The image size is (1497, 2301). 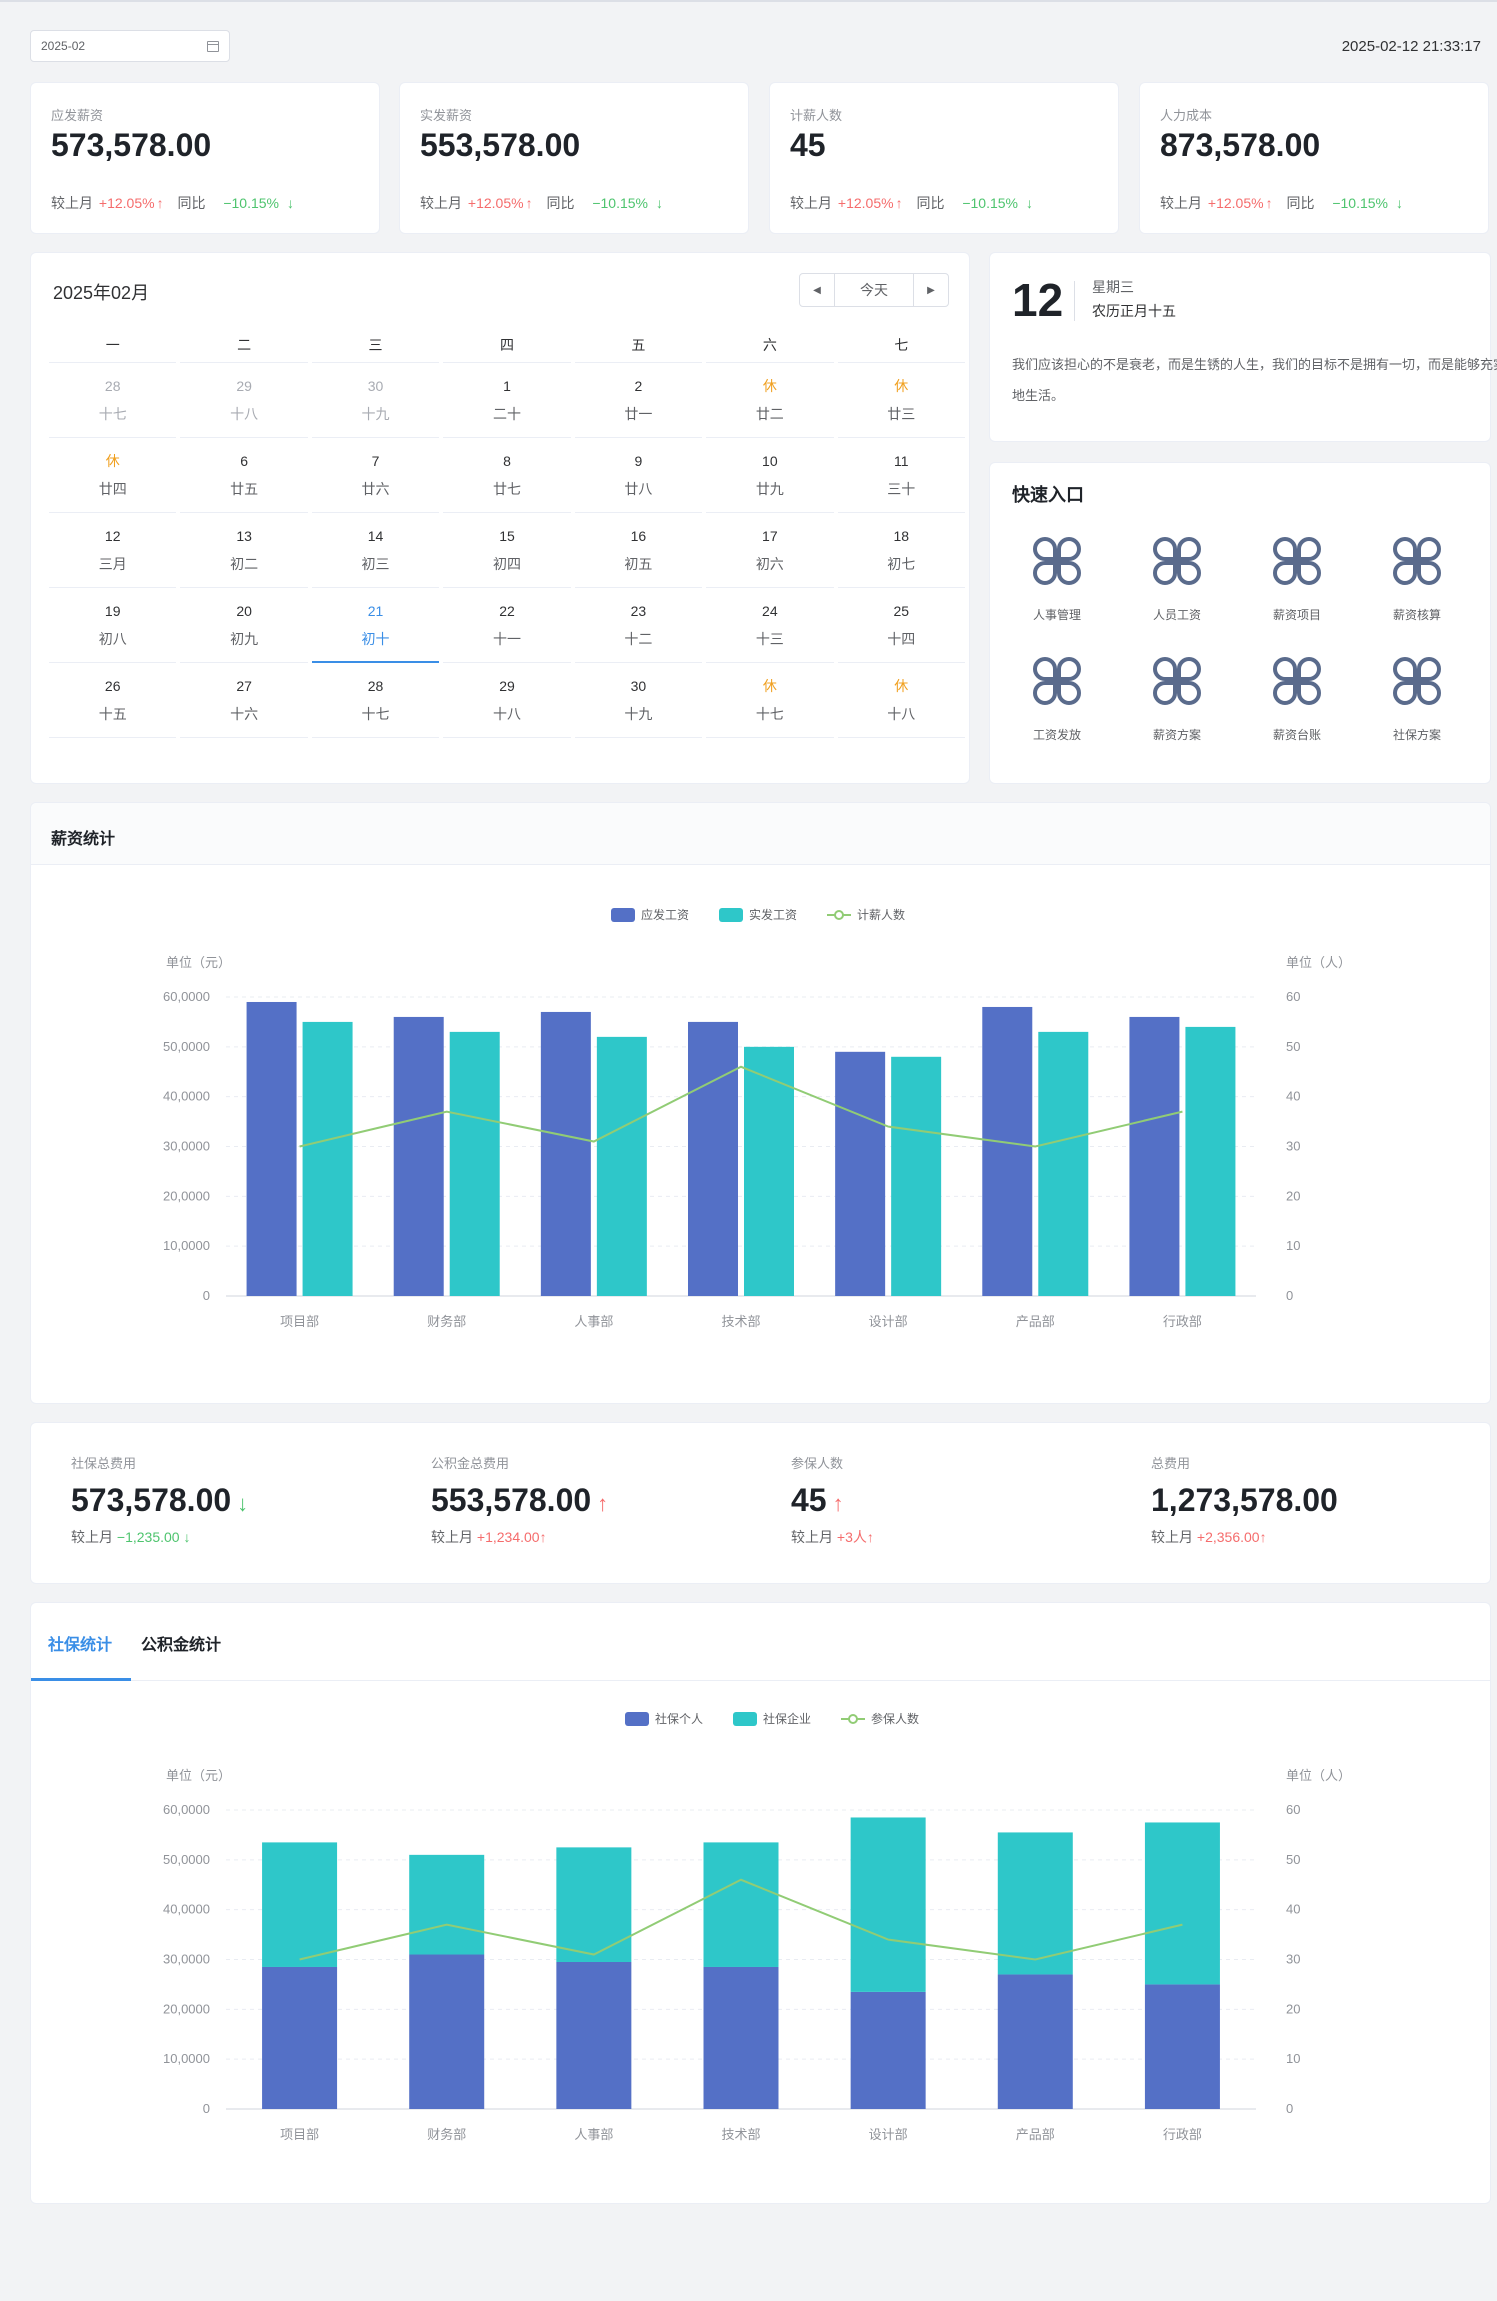 I want to click on calendar-day-cell: 1 二十, so click(x=507, y=400).